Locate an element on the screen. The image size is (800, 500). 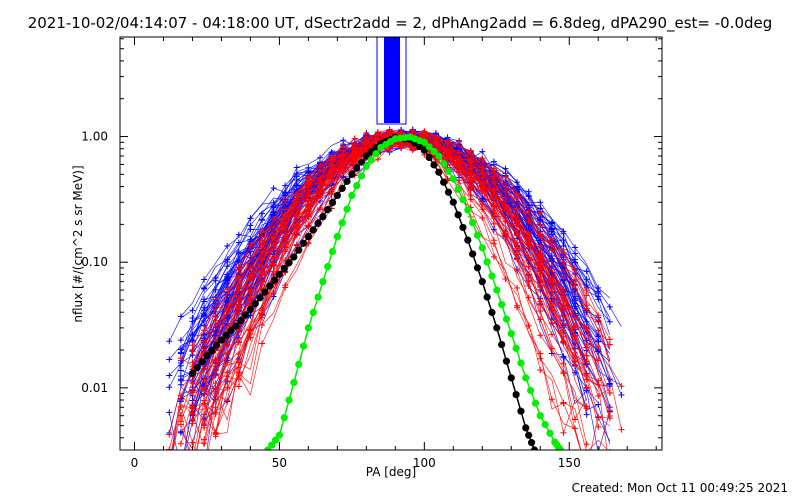
x-tick-label: 100 is located at coordinates (424, 463).